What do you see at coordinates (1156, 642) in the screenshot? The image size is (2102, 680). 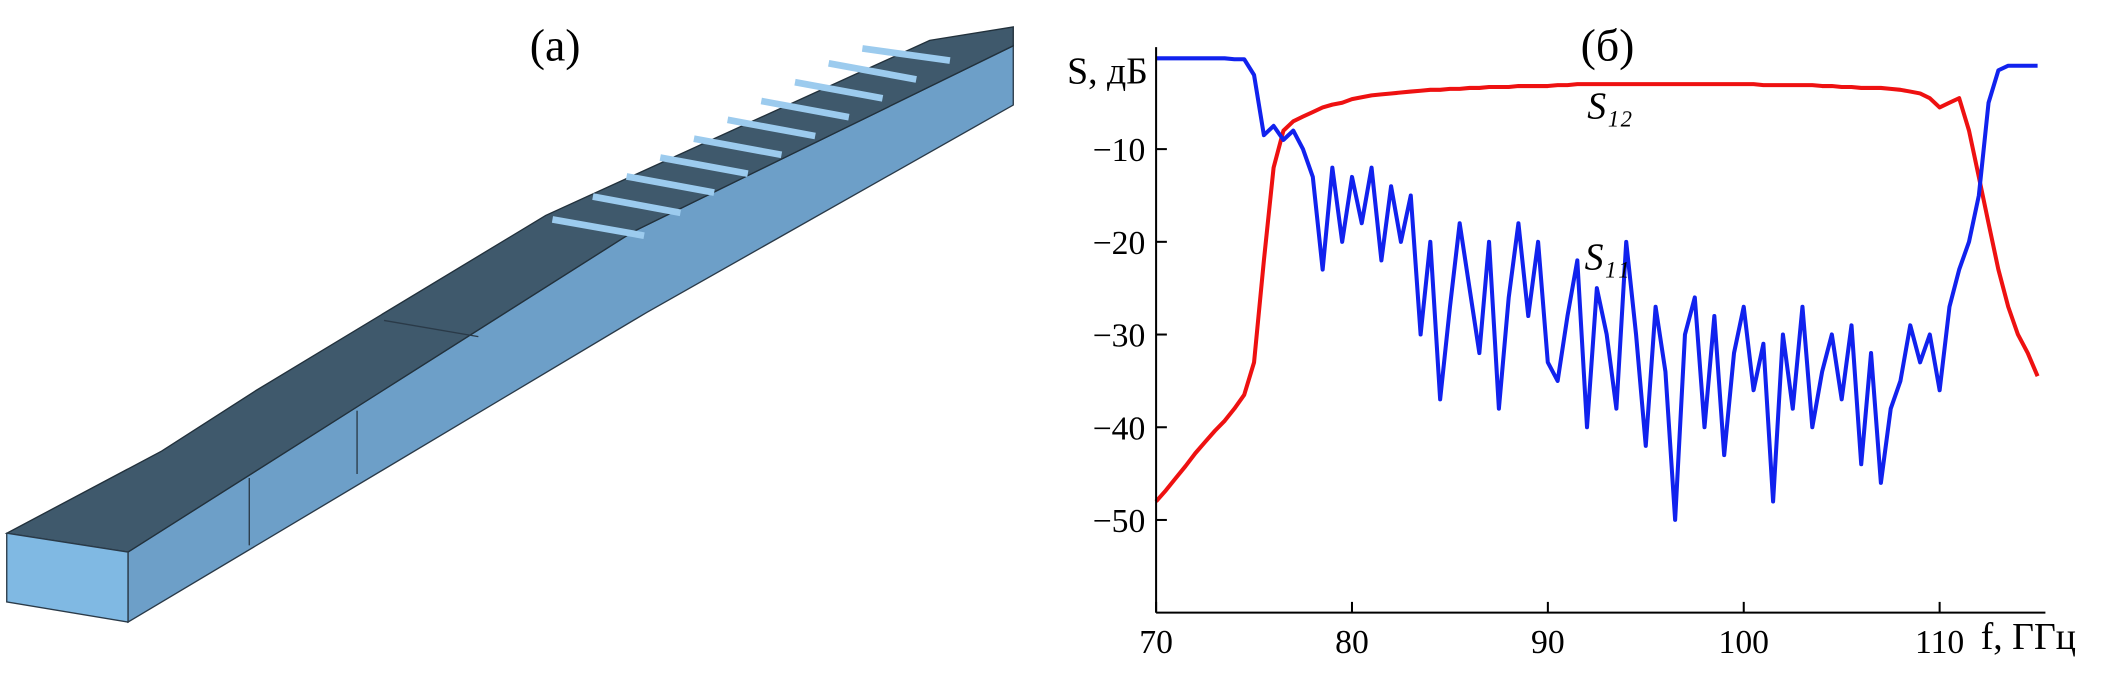 I see `x-tick-label: 70` at bounding box center [1156, 642].